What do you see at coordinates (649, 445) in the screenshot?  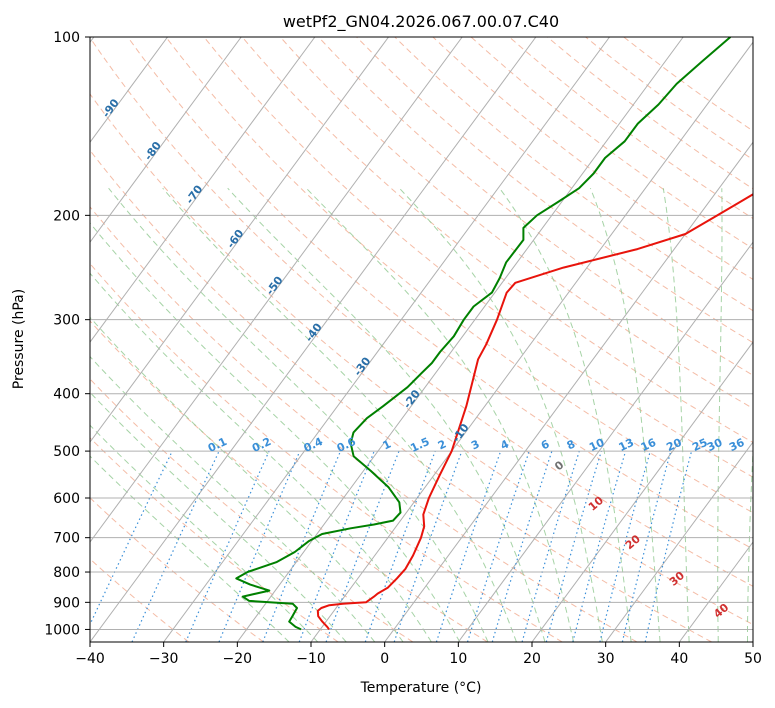 I see `mixing-ratio-label: 16` at bounding box center [649, 445].